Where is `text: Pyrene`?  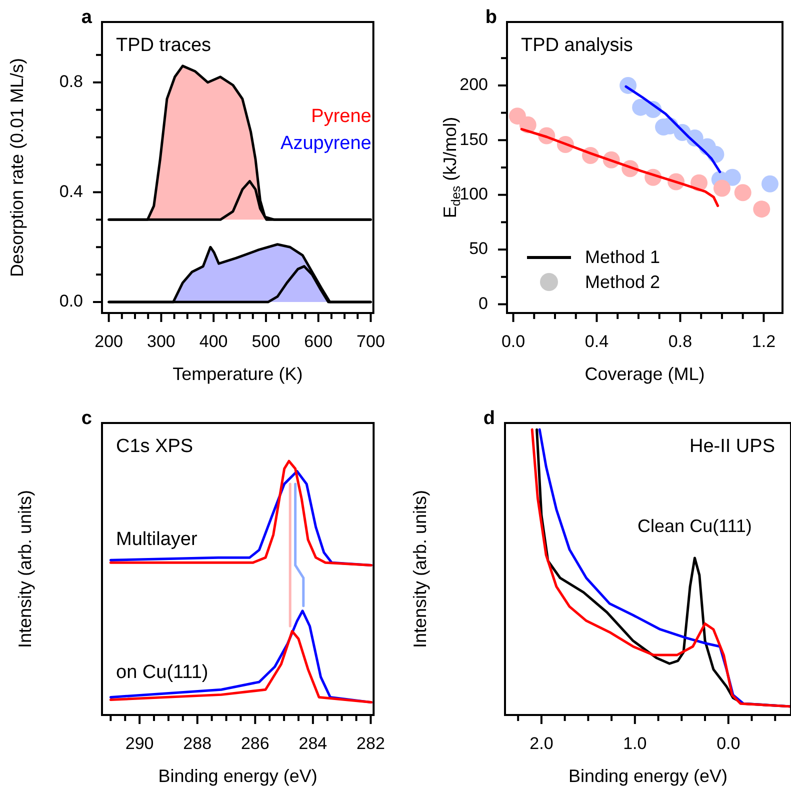 text: Pyrene is located at coordinates (341, 117).